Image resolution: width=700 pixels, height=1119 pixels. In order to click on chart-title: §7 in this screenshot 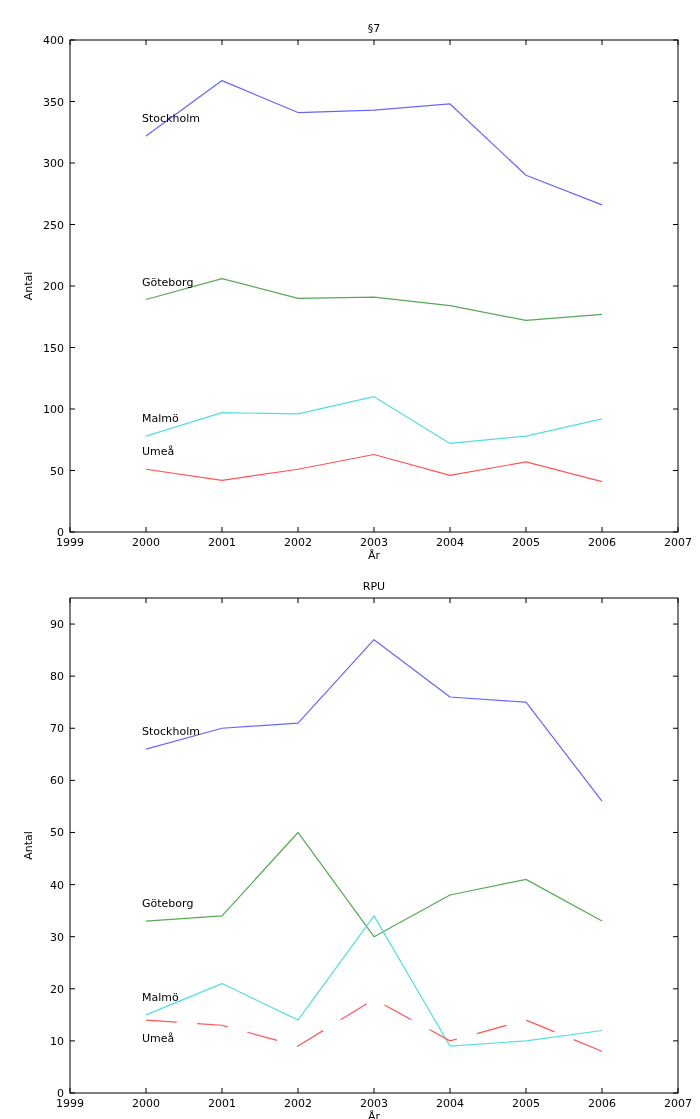, I will do `click(374, 28)`.